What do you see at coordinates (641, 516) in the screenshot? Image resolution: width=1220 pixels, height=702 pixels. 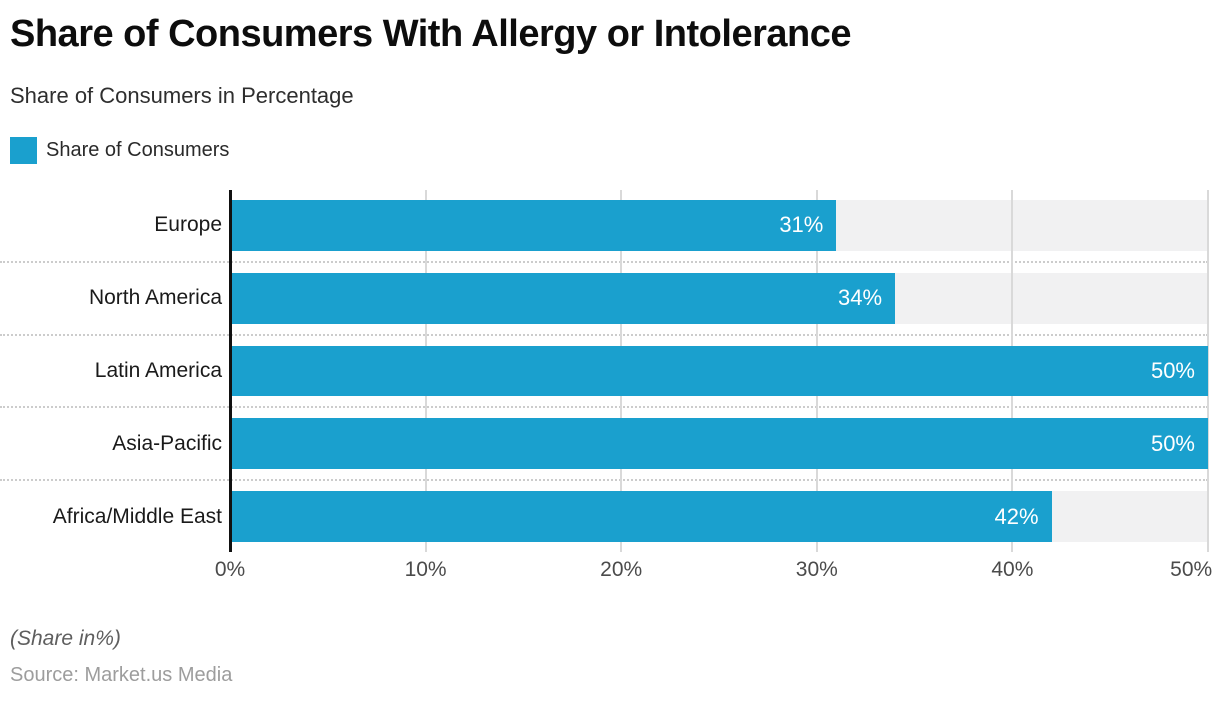 I see `bar: 42%` at bounding box center [641, 516].